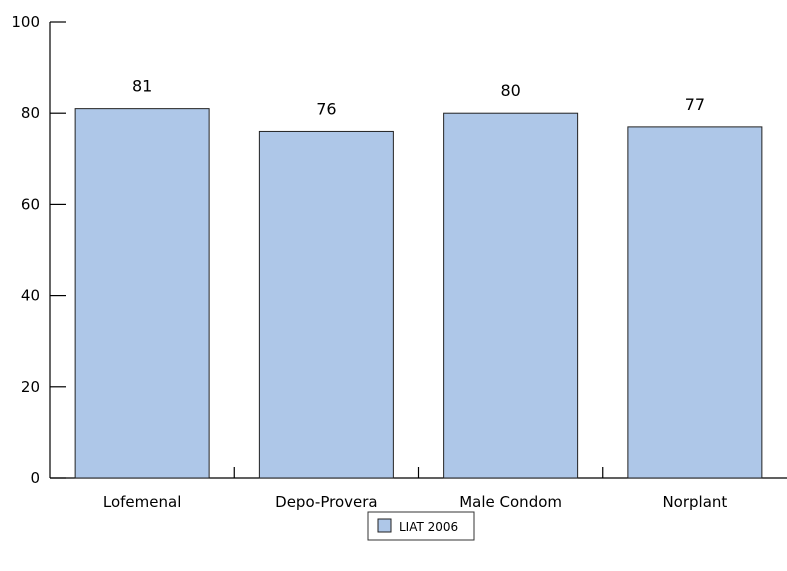  What do you see at coordinates (142, 502) in the screenshot?
I see `category-label: Lofemenal` at bounding box center [142, 502].